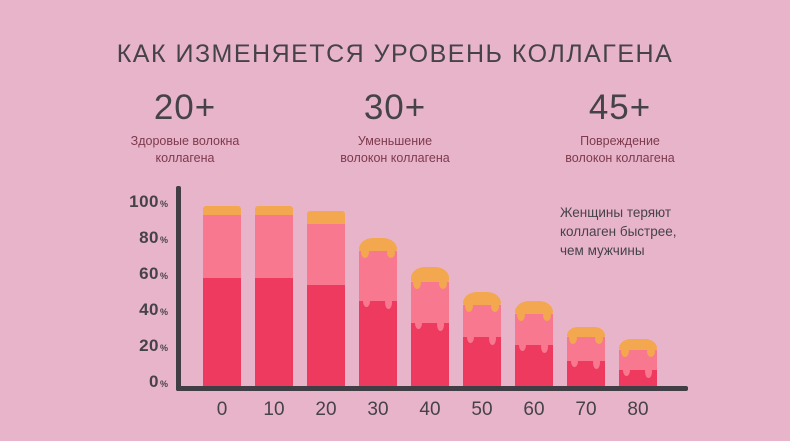 This screenshot has height=441, width=790. I want to click on age-group-30+: 30+ Уменьшение волокон коллагена, so click(395, 127).